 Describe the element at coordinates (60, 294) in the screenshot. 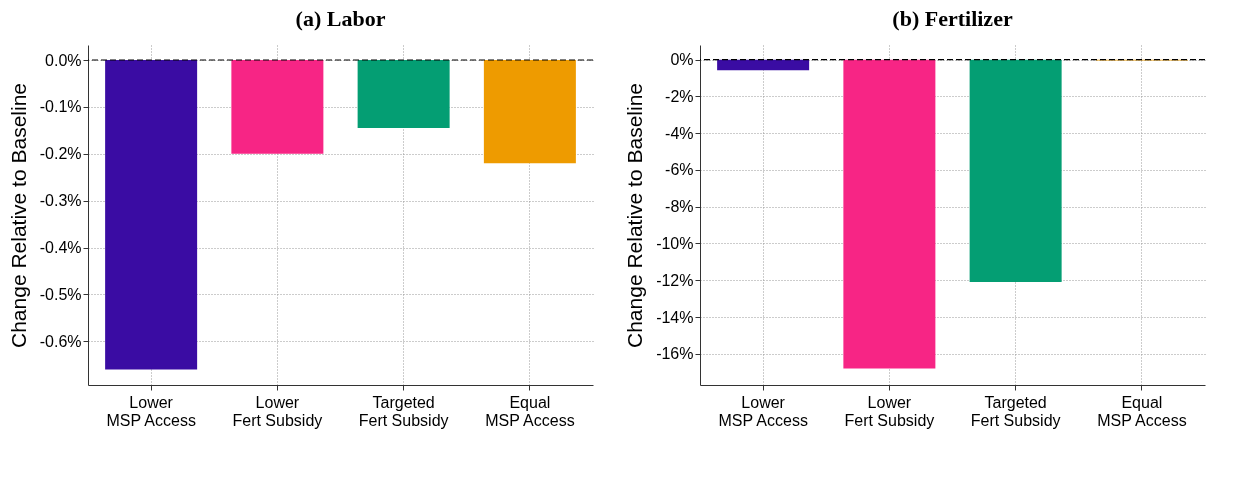

I see `y-tick-label: -0.5%` at that location.